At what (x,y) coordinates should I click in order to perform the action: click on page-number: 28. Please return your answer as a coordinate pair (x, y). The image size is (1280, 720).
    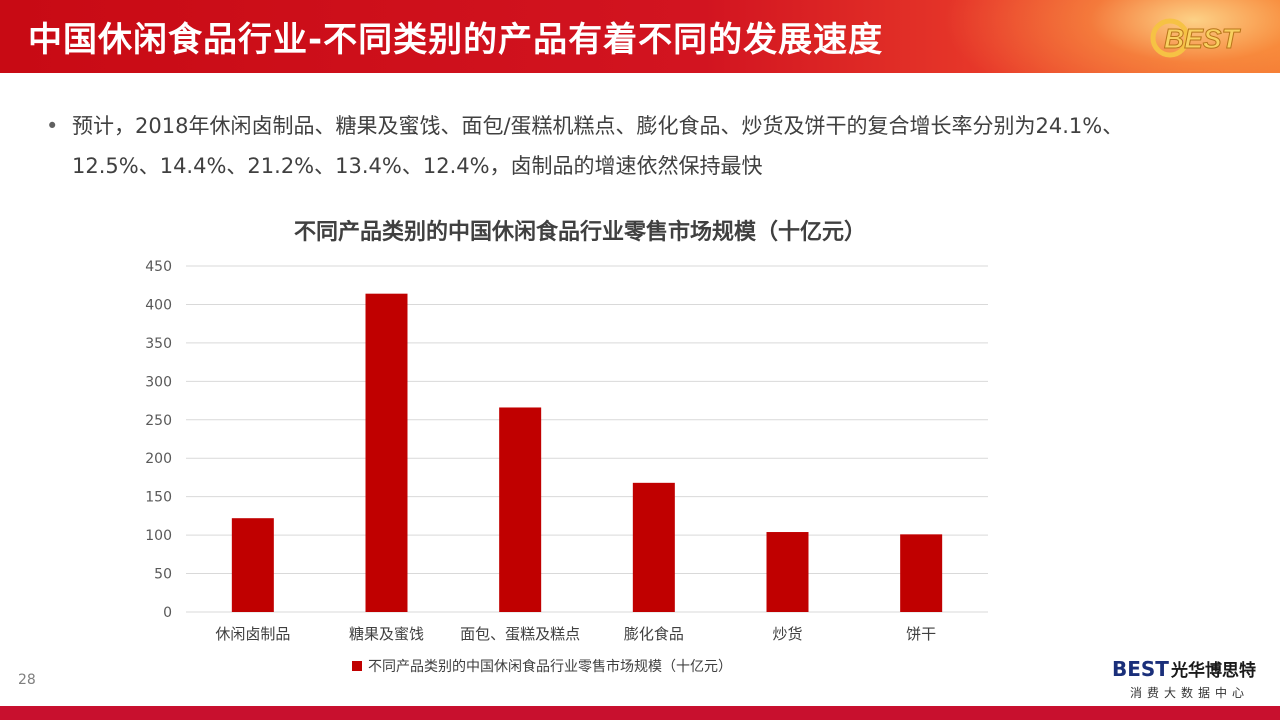
    Looking at the image, I should click on (27, 680).